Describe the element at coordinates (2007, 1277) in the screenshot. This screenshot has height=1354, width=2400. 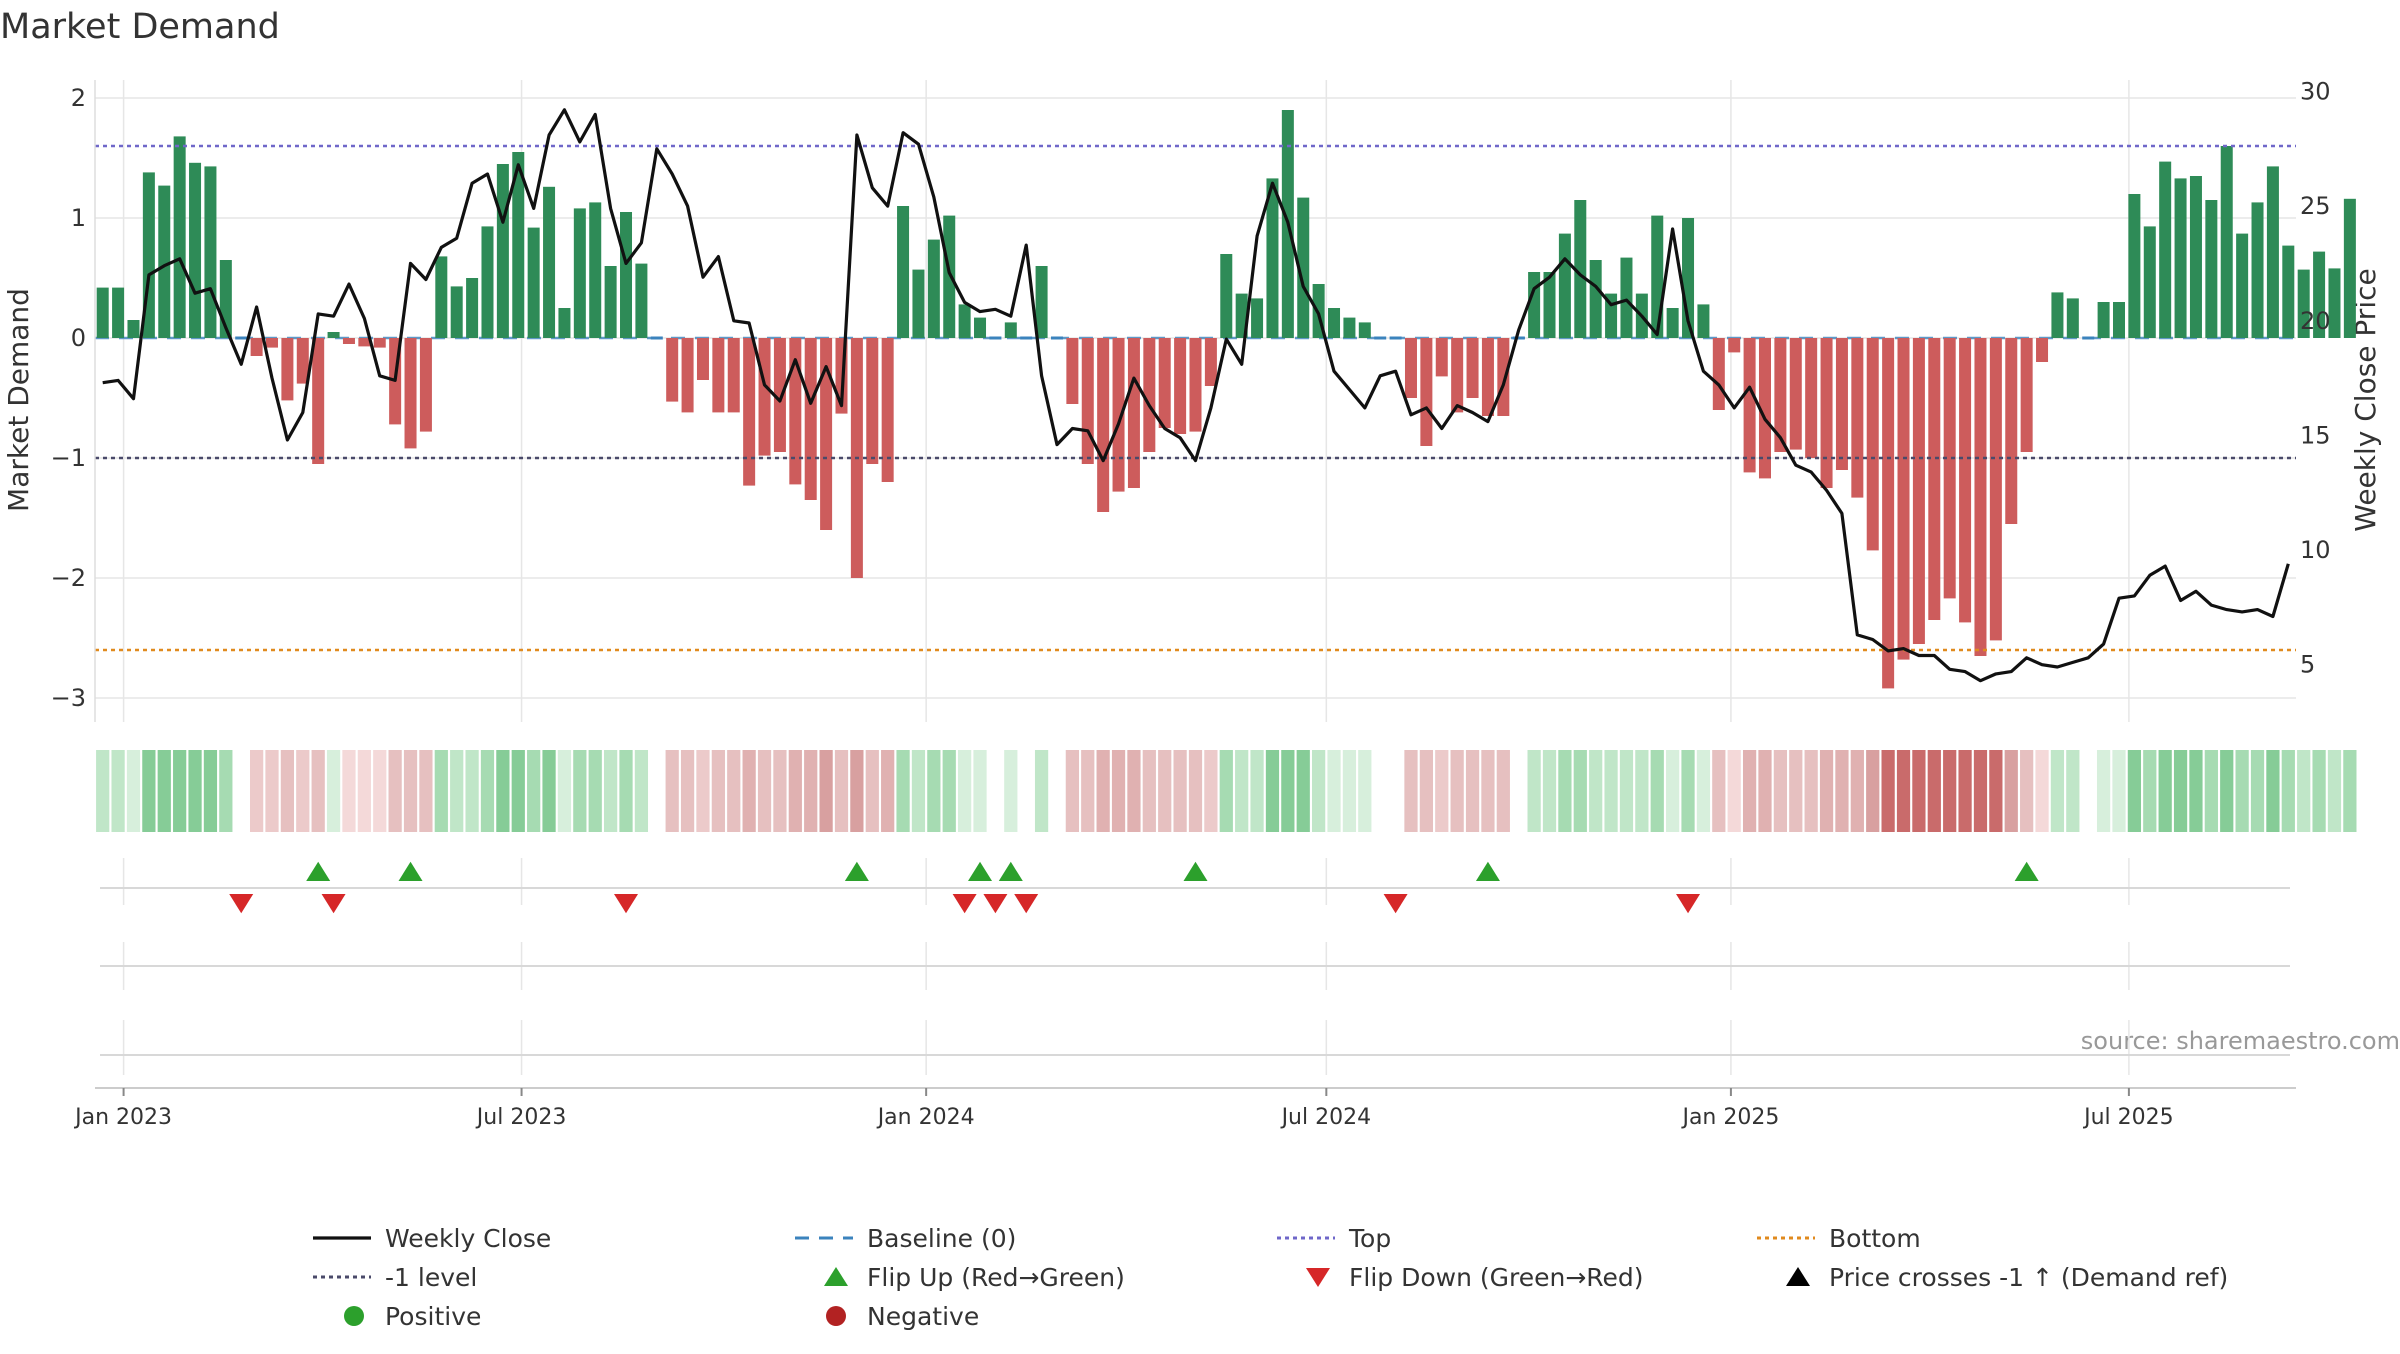
I see `legend-item: Price crosses -1 ↑ (Demand ref)` at that location.